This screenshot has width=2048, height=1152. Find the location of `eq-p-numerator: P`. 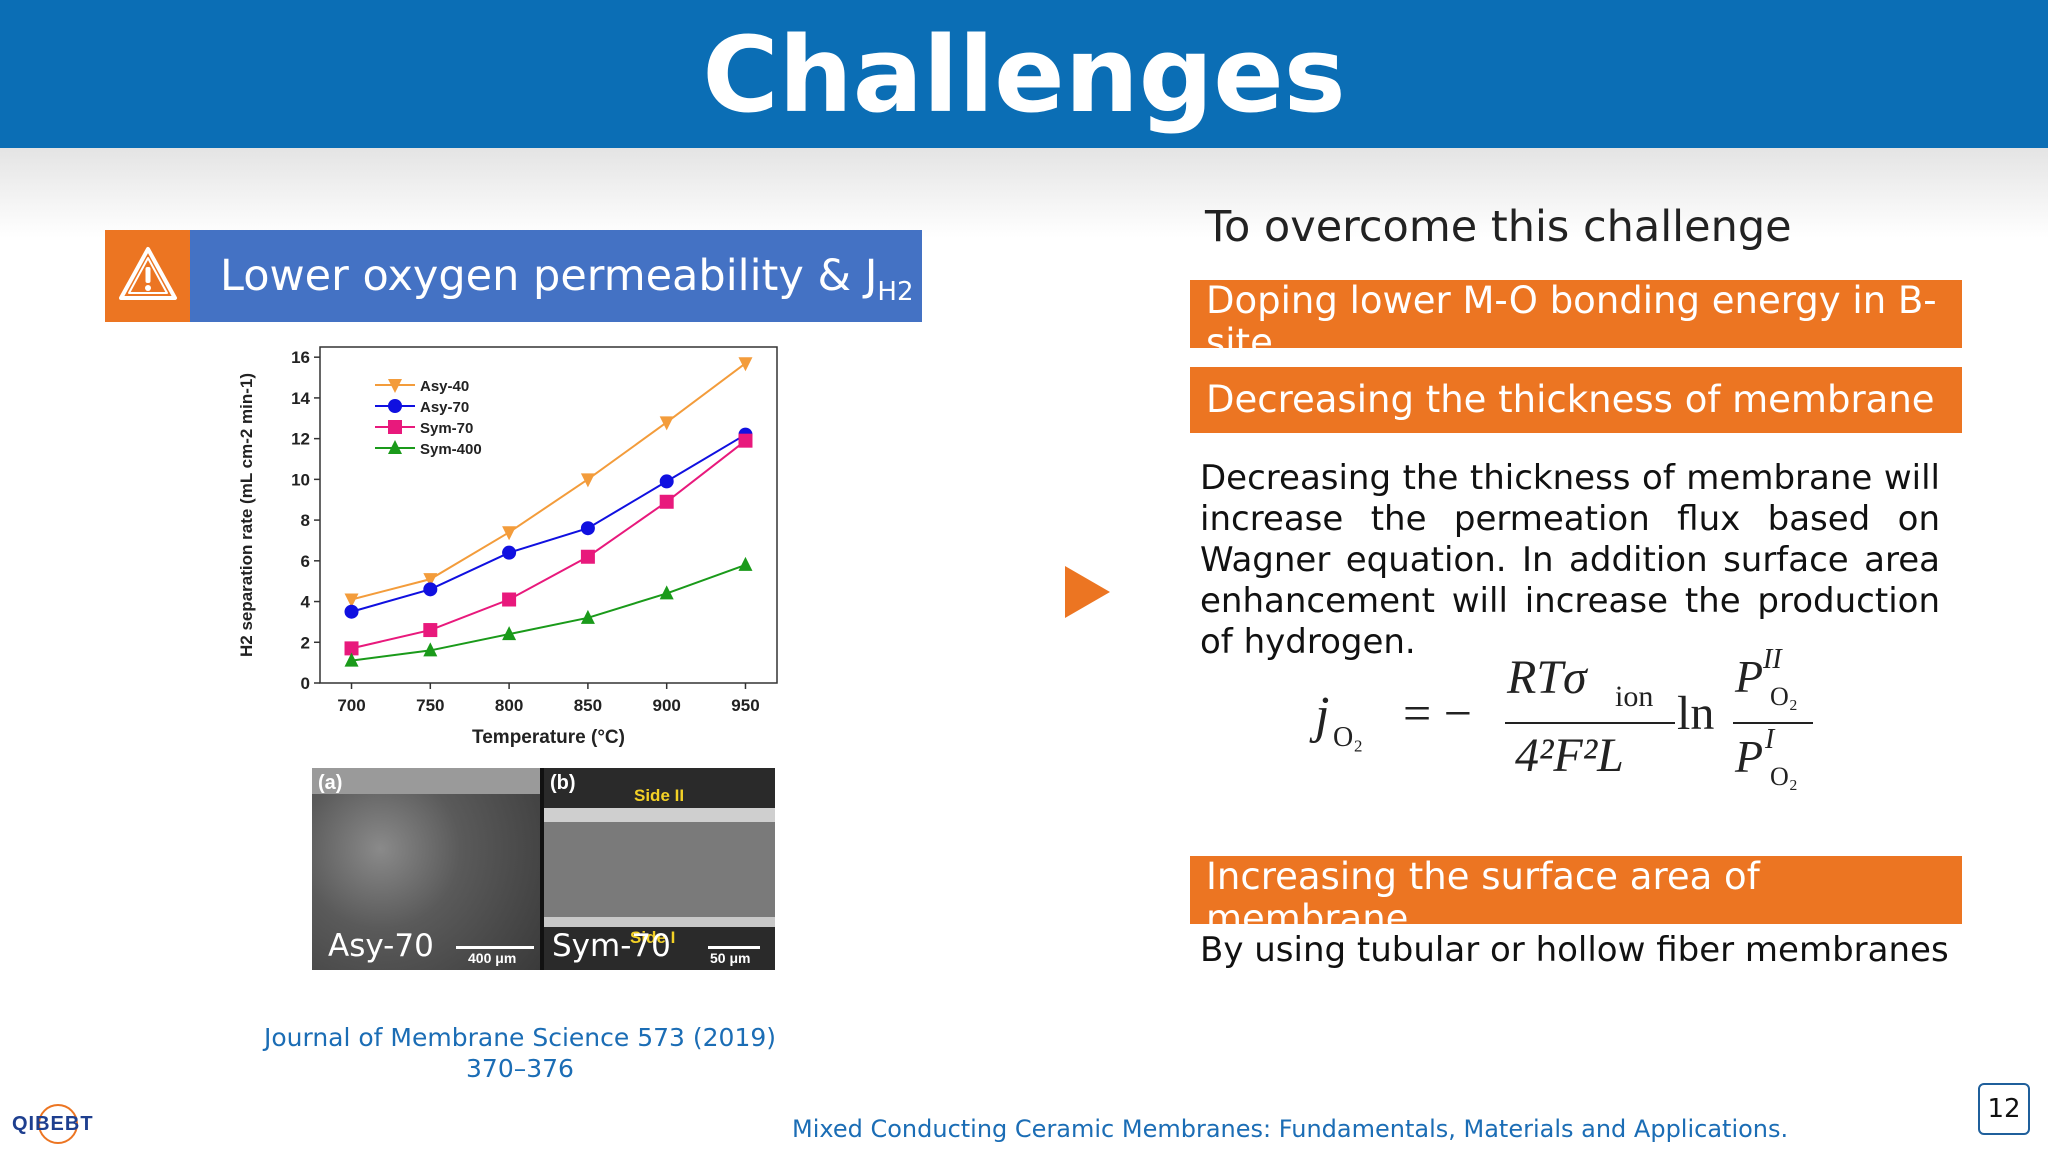

eq-p-numerator: P is located at coordinates (1749, 676).